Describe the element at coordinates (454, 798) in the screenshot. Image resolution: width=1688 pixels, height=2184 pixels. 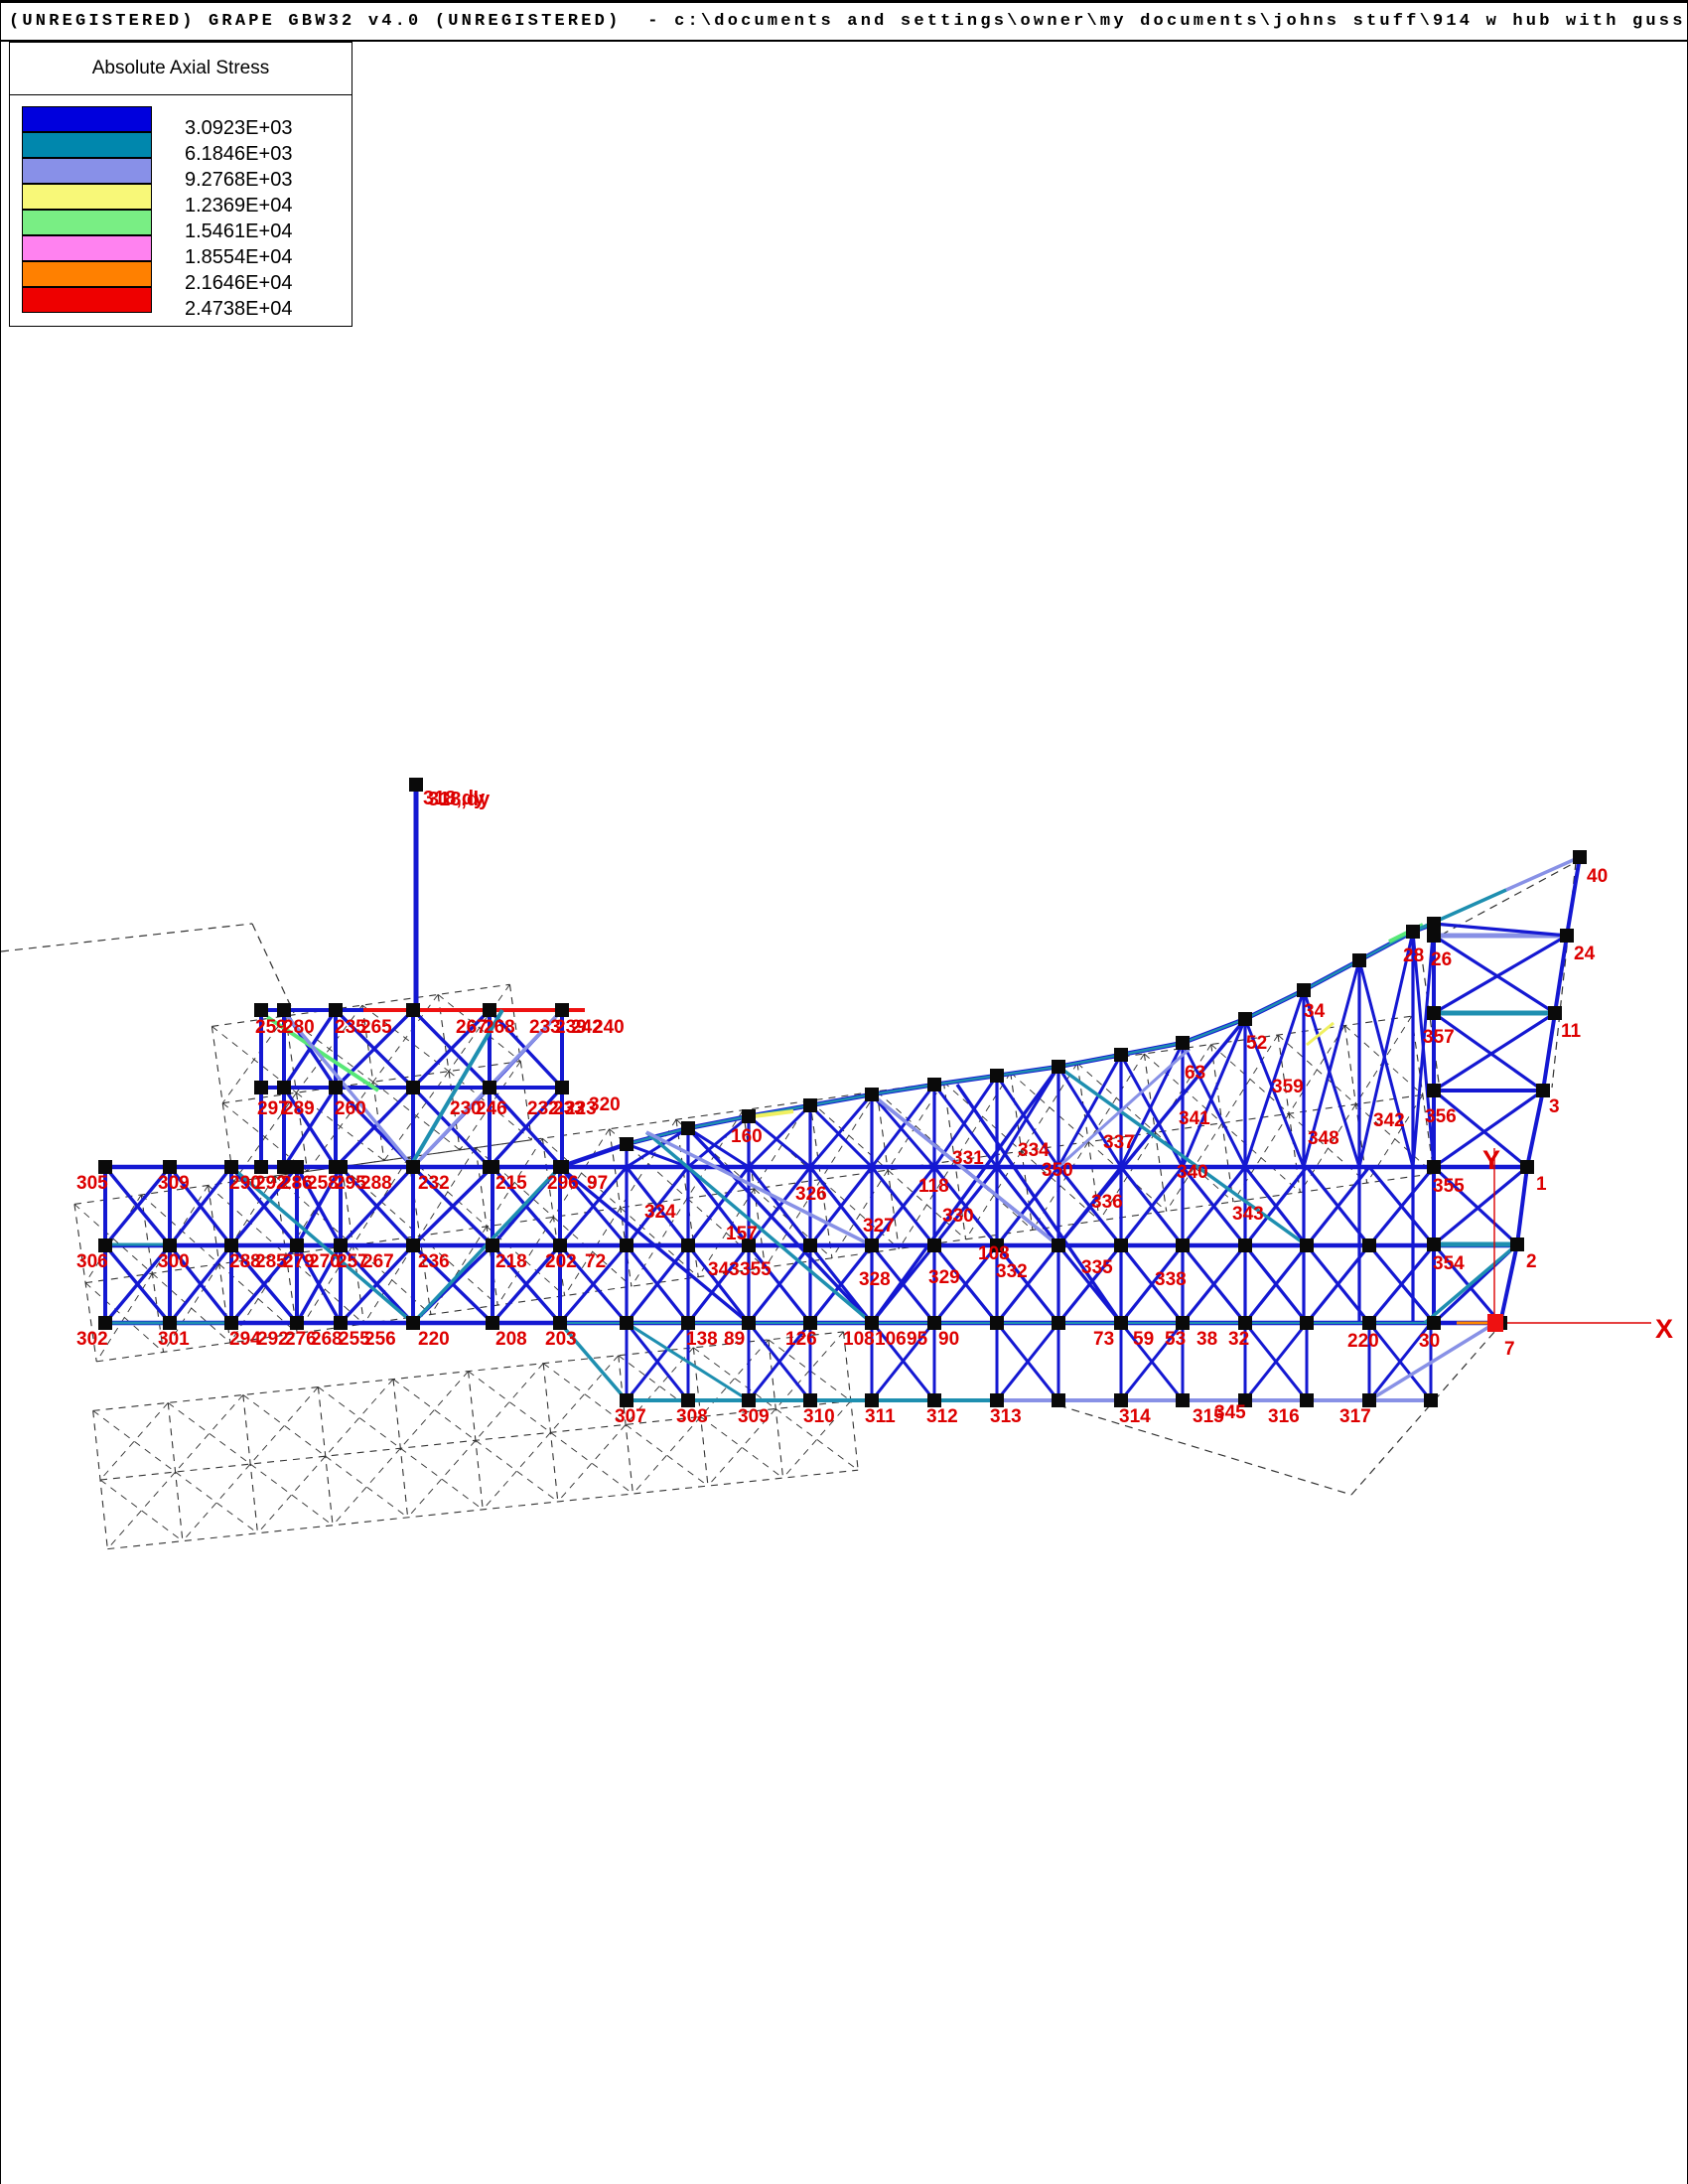
I see `antenna-label: 318,dy` at that location.